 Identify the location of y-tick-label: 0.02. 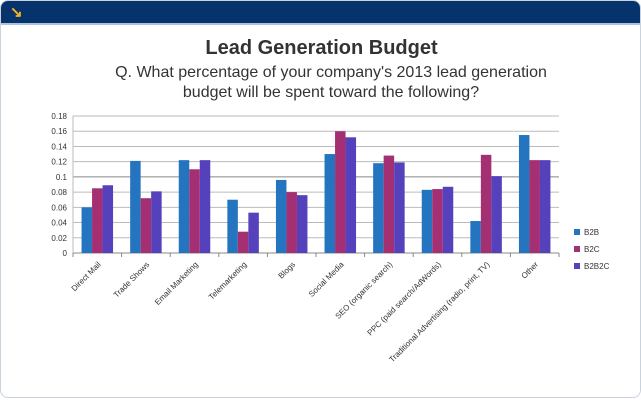
(59, 238).